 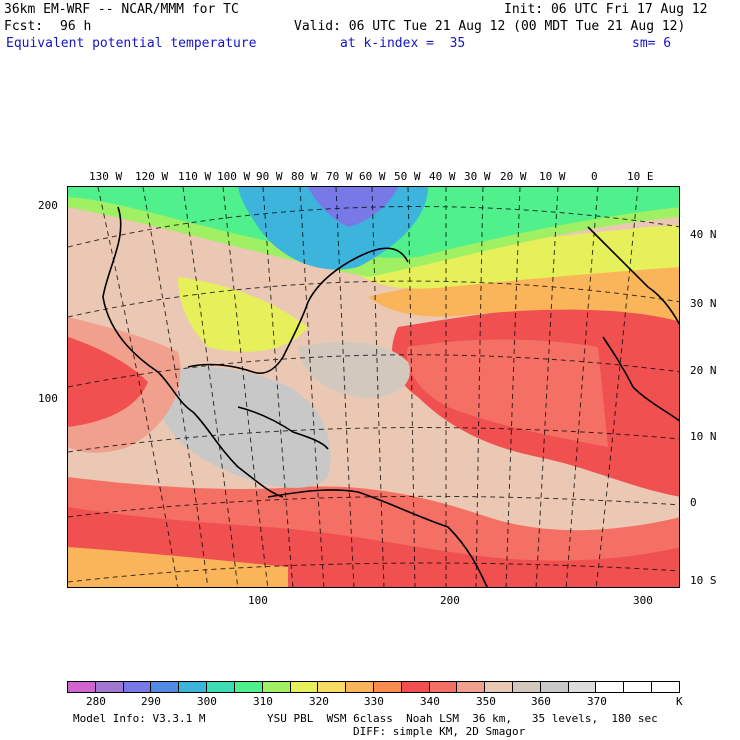 I want to click on lon-label: 40 W, so click(x=442, y=176).